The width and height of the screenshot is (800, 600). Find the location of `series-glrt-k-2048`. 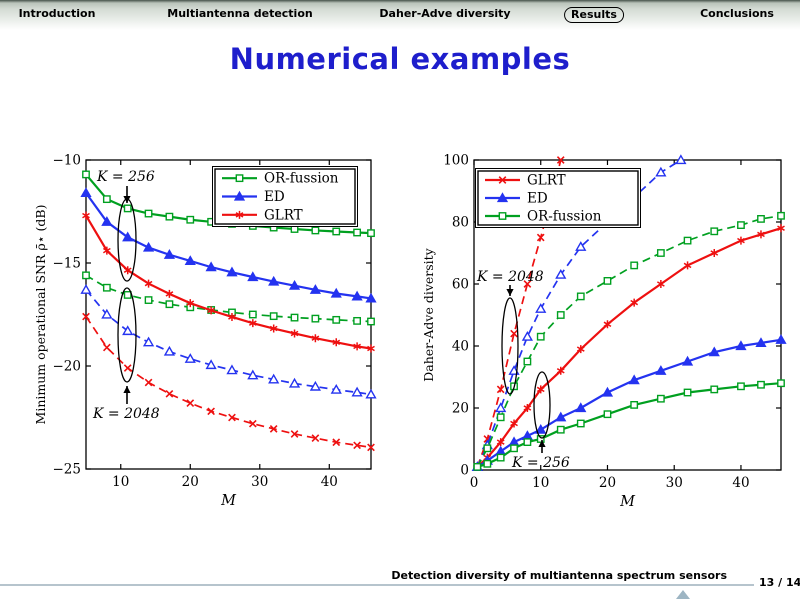

series-glrt-k-2048 is located at coordinates (228, 382).